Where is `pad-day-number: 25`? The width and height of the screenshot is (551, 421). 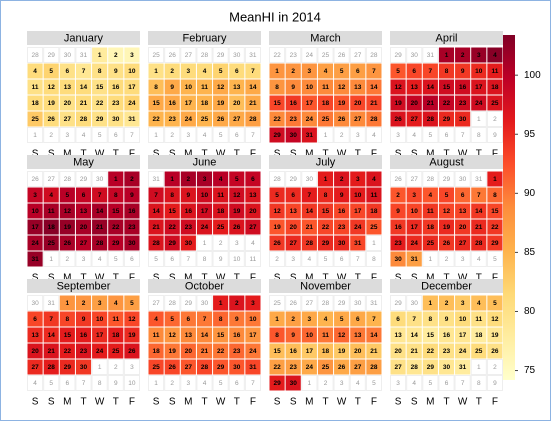 pad-day-number: 25 is located at coordinates (277, 303).